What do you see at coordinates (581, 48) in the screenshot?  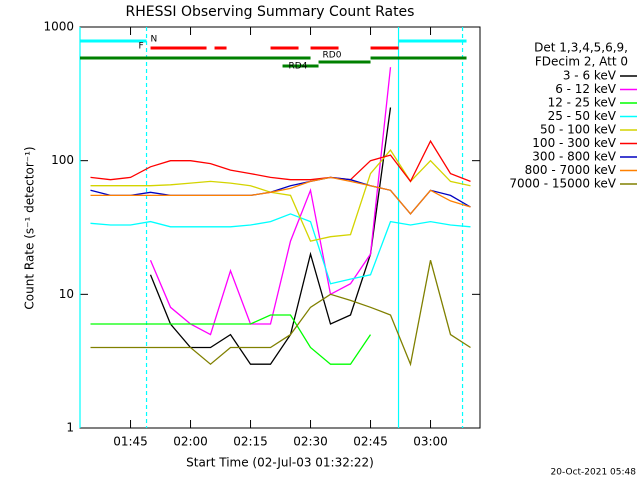 I see `legend-header: Det 1,3,4,5,6,9,` at bounding box center [581, 48].